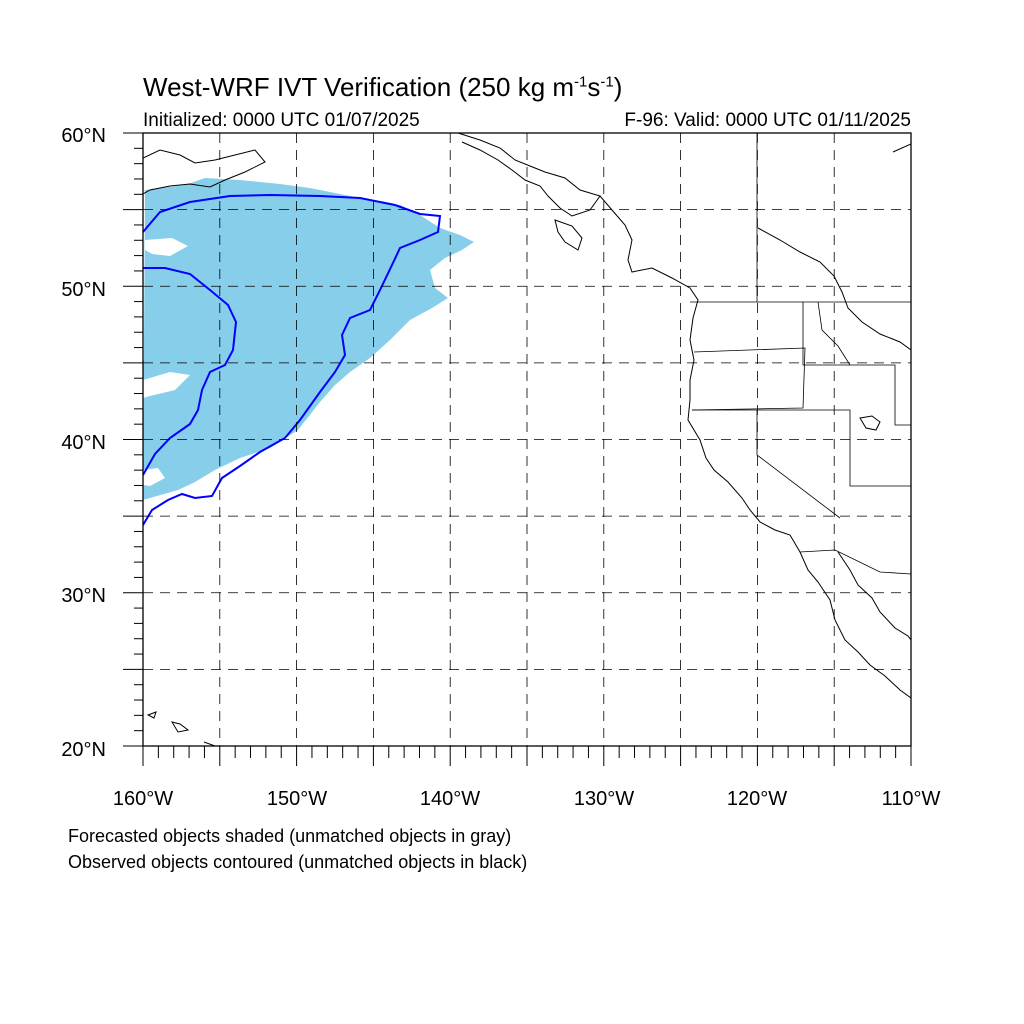  What do you see at coordinates (204, 172) in the screenshot?
I see `alaska-coast` at bounding box center [204, 172].